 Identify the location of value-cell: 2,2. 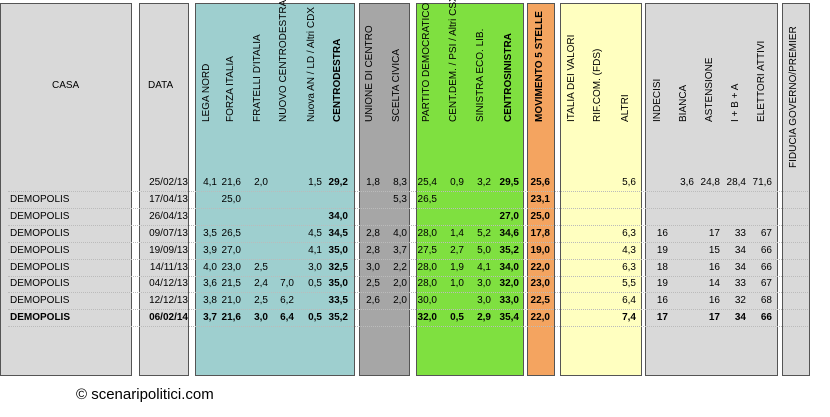
(400, 267).